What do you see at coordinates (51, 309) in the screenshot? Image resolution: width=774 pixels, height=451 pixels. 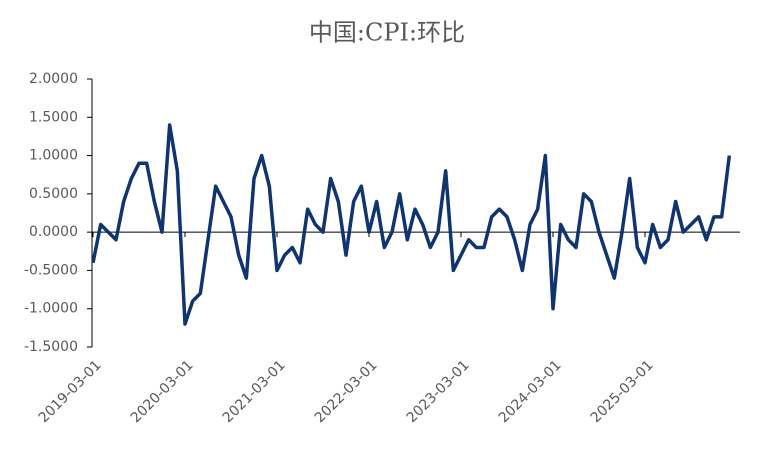 I see `y-tick-label: -1.0000` at bounding box center [51, 309].